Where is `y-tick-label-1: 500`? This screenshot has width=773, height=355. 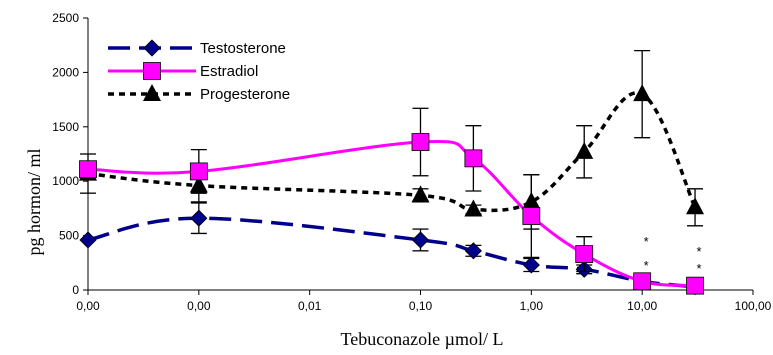 y-tick-label-1: 500 is located at coordinates (69, 236).